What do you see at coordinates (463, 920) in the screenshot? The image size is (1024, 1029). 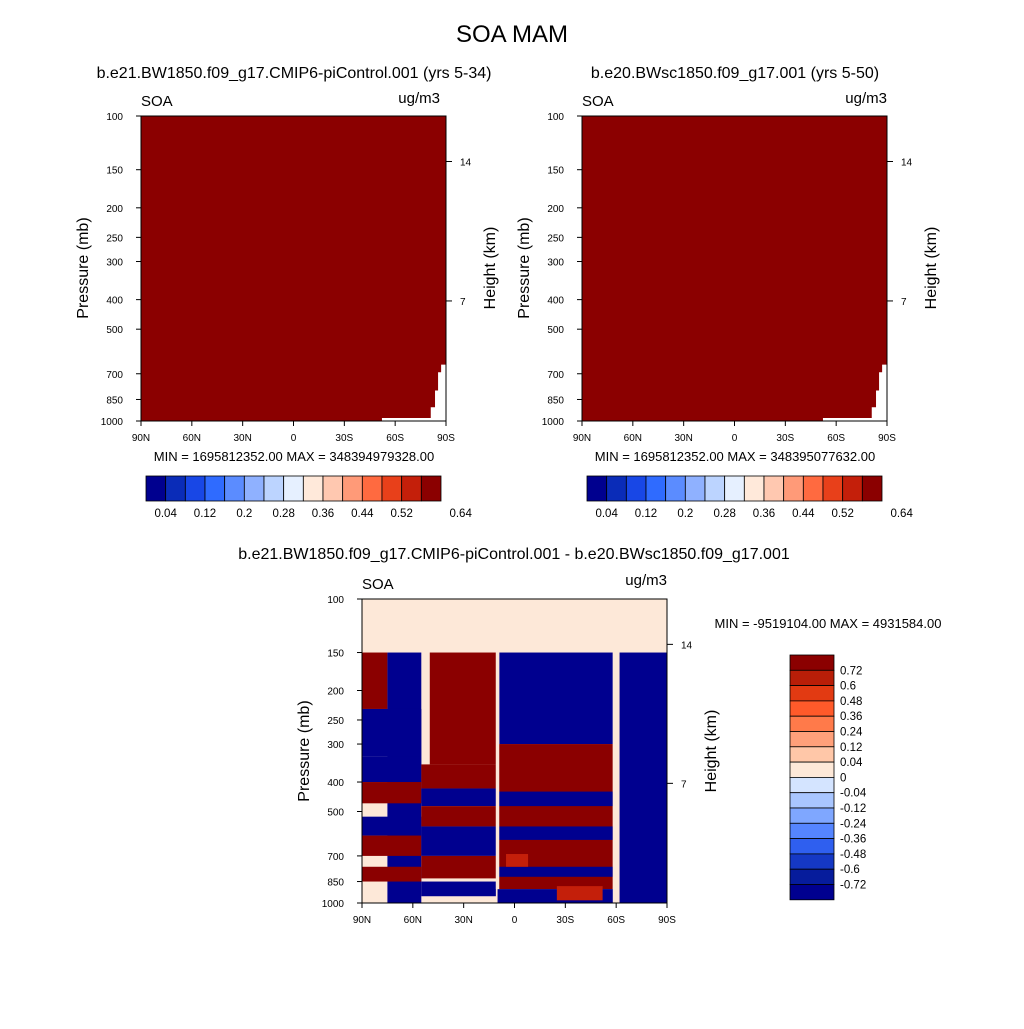 I see `x-tick-label: 30N` at bounding box center [463, 920].